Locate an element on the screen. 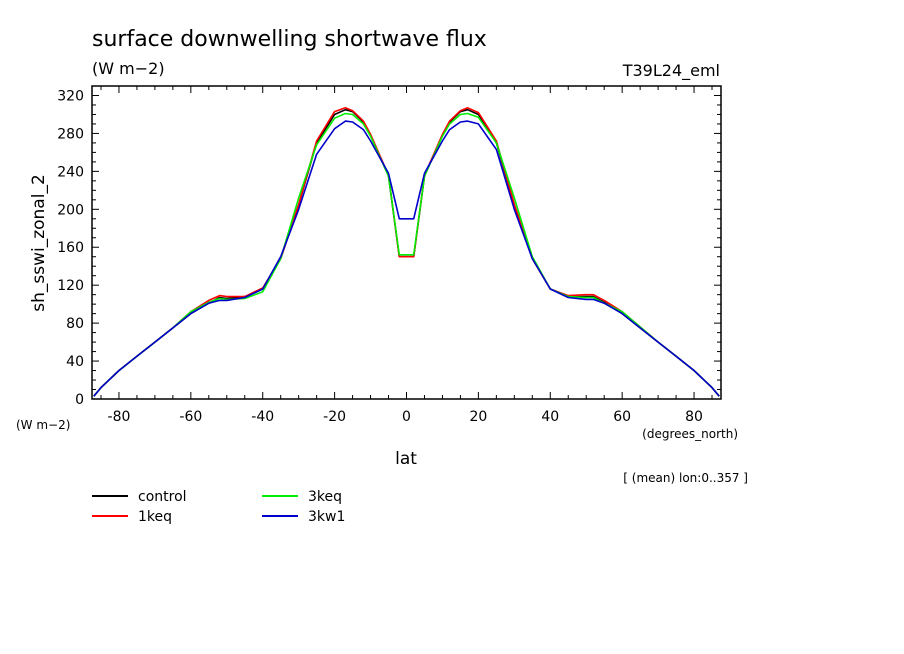 Image resolution: width=904 pixels, height=654 pixels. x-axis-units: (degrees_north) is located at coordinates (690, 434).